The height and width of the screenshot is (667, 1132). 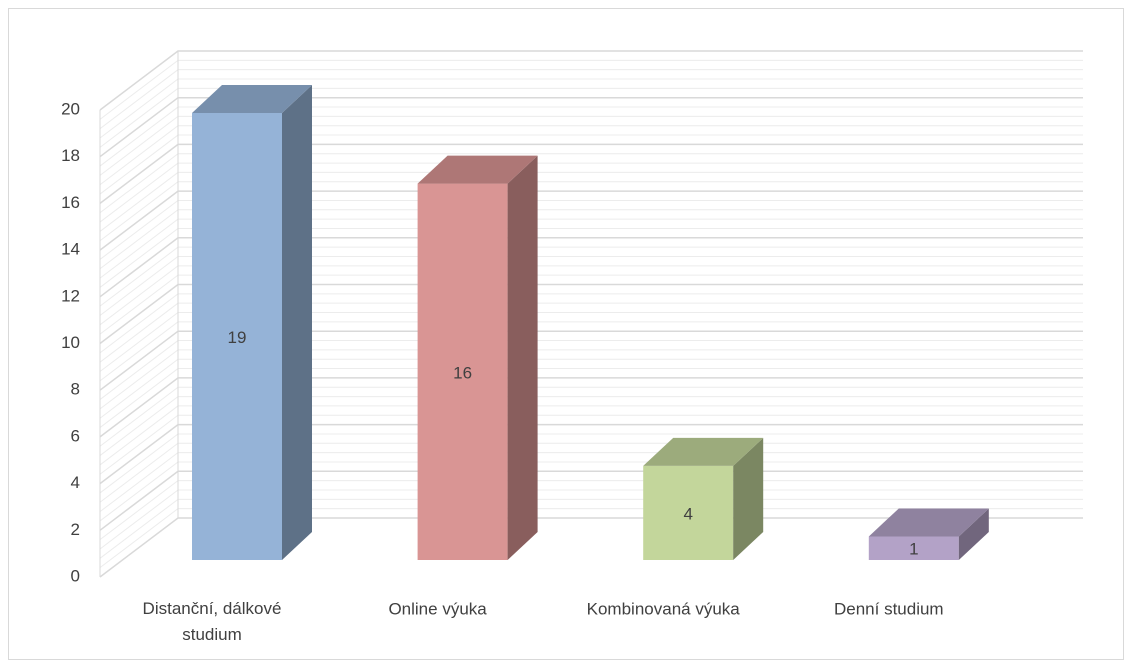 What do you see at coordinates (70, 155) in the screenshot?
I see `y-tick-label: 18` at bounding box center [70, 155].